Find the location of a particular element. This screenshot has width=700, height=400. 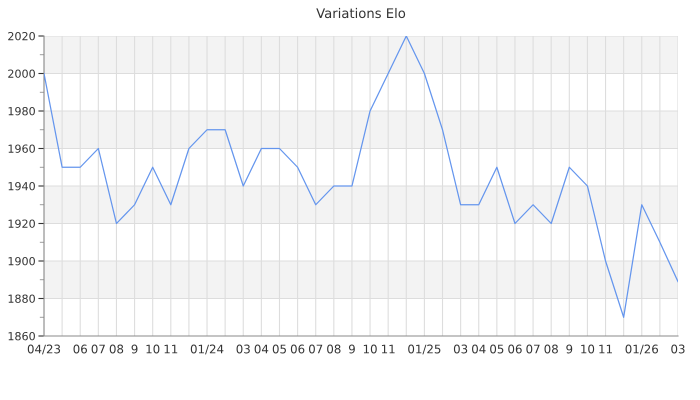

y-tick-label: 1980 is located at coordinates (21, 111).